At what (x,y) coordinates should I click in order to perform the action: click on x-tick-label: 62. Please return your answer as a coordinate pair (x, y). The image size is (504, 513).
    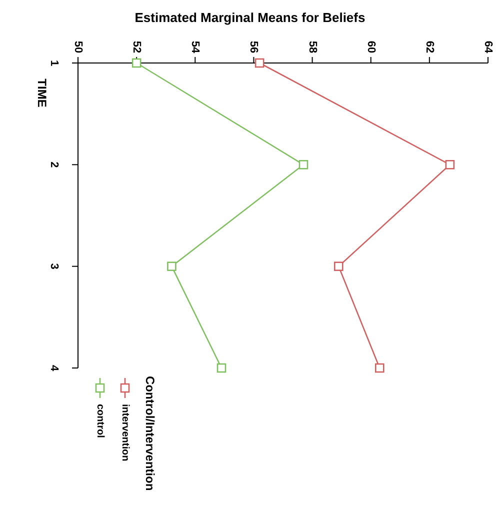
    Looking at the image, I should click on (429, 47).